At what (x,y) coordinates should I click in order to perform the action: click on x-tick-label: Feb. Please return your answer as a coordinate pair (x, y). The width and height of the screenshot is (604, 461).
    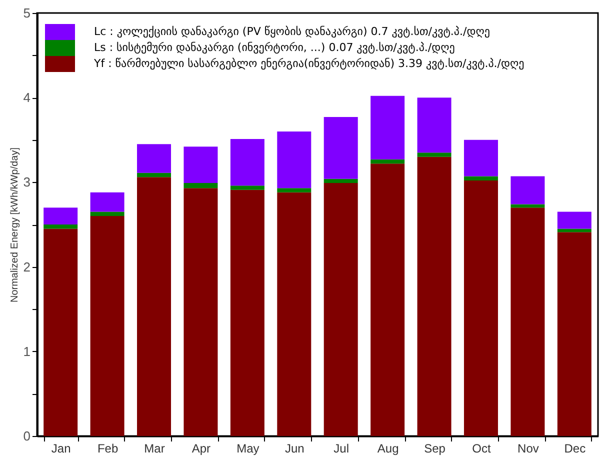
    Looking at the image, I should click on (107, 449).